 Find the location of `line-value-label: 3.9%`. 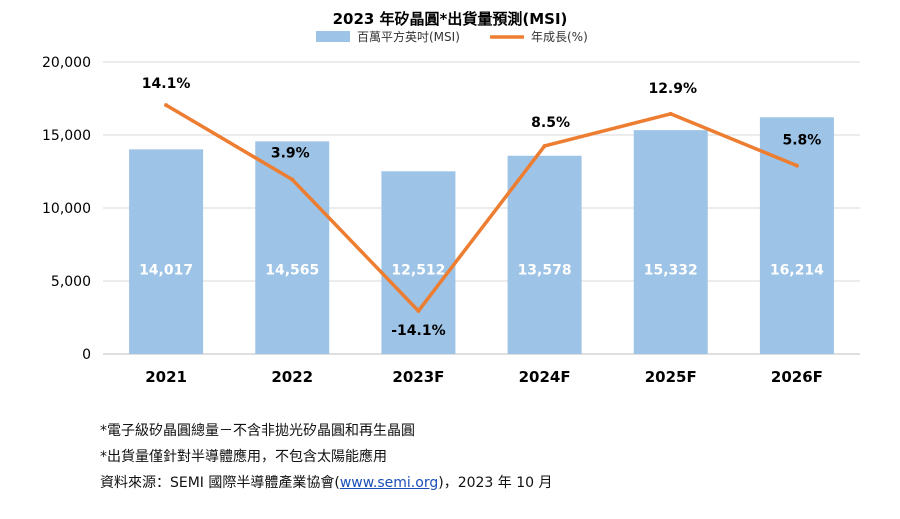

line-value-label: 3.9% is located at coordinates (290, 154).